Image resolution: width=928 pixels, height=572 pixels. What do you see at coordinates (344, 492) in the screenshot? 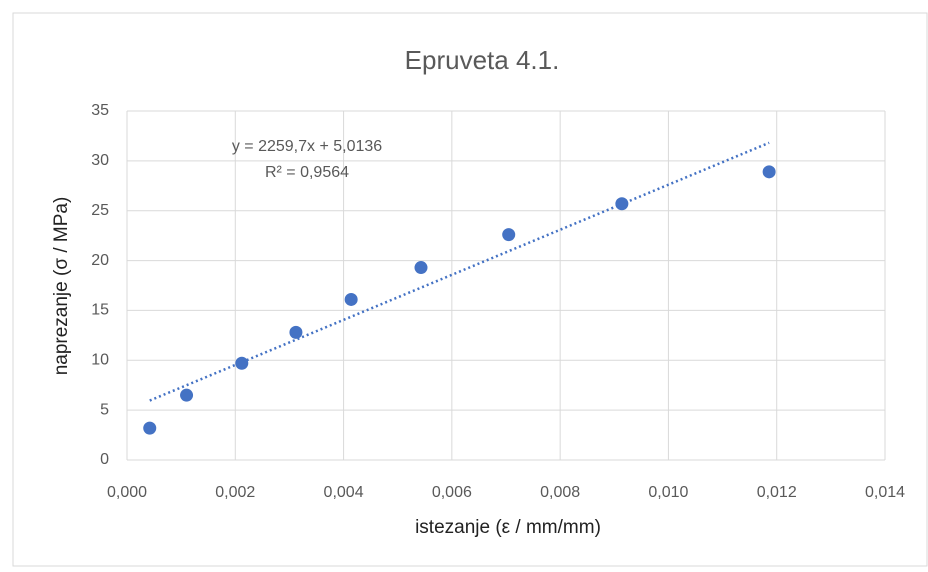
I see `x-tick-label: 0,004` at bounding box center [344, 492].